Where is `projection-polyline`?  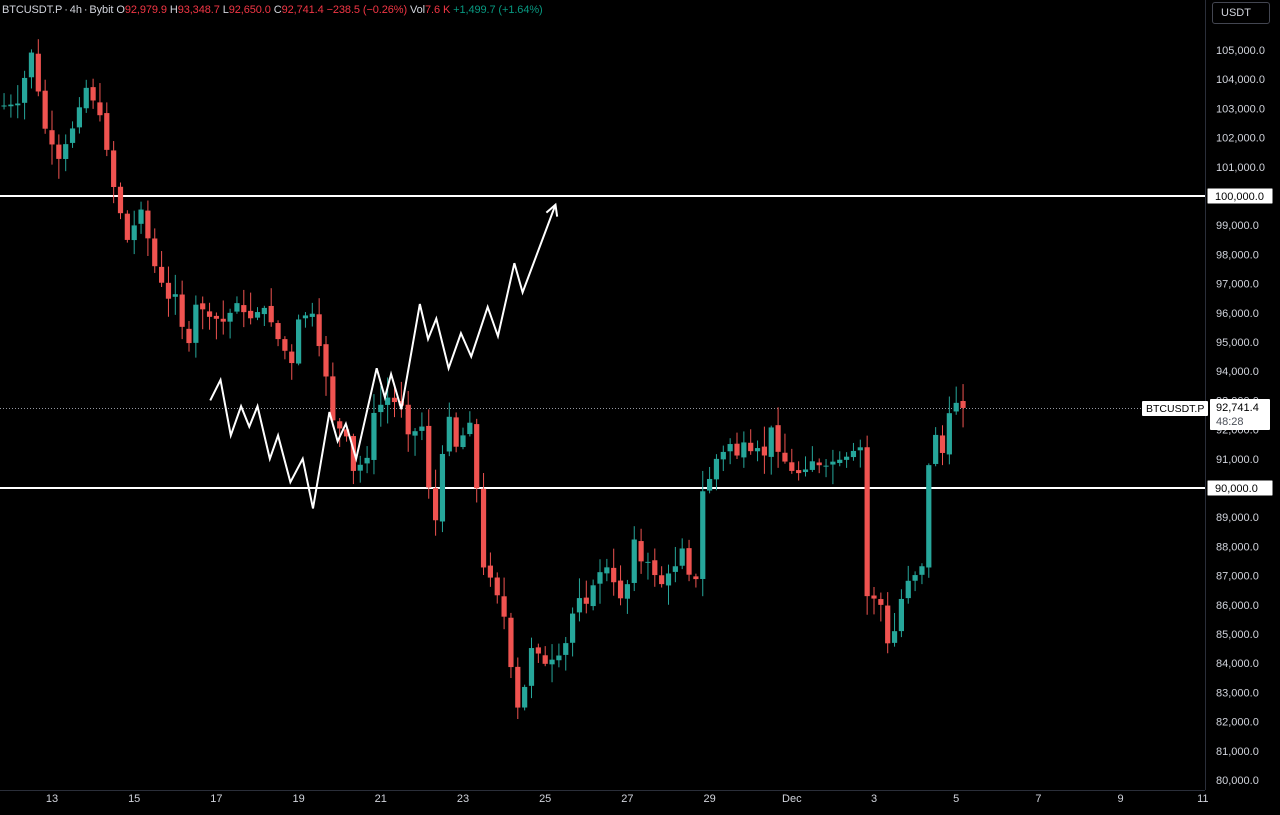
projection-polyline is located at coordinates (383, 356).